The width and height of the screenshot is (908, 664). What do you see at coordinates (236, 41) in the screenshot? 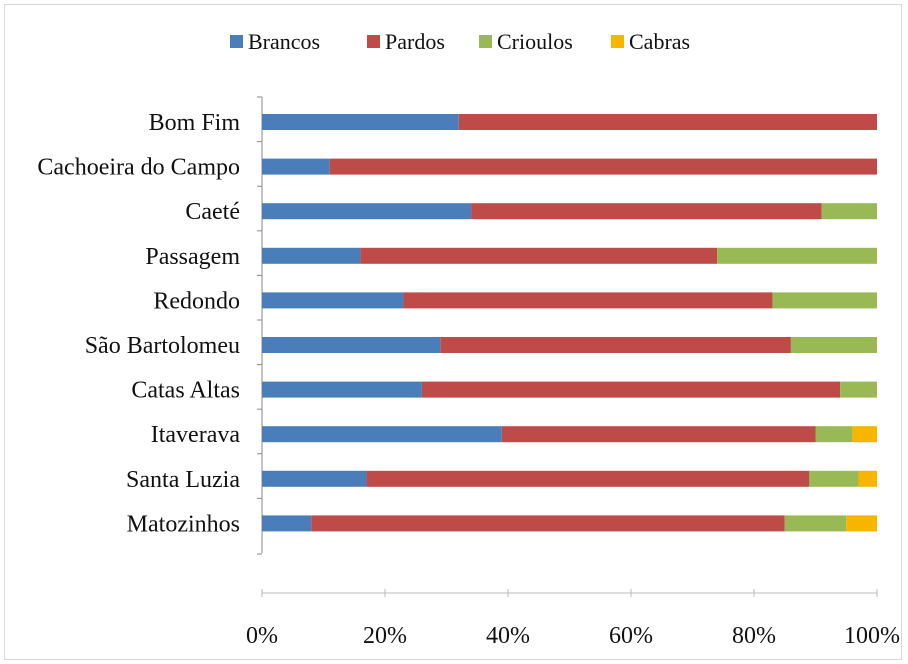
I see `legend-swatch-brancos` at bounding box center [236, 41].